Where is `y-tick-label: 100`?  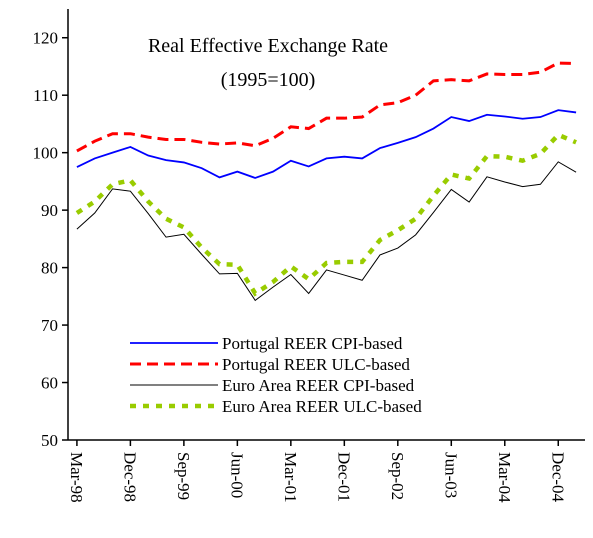 y-tick-label: 100 is located at coordinates (46, 153).